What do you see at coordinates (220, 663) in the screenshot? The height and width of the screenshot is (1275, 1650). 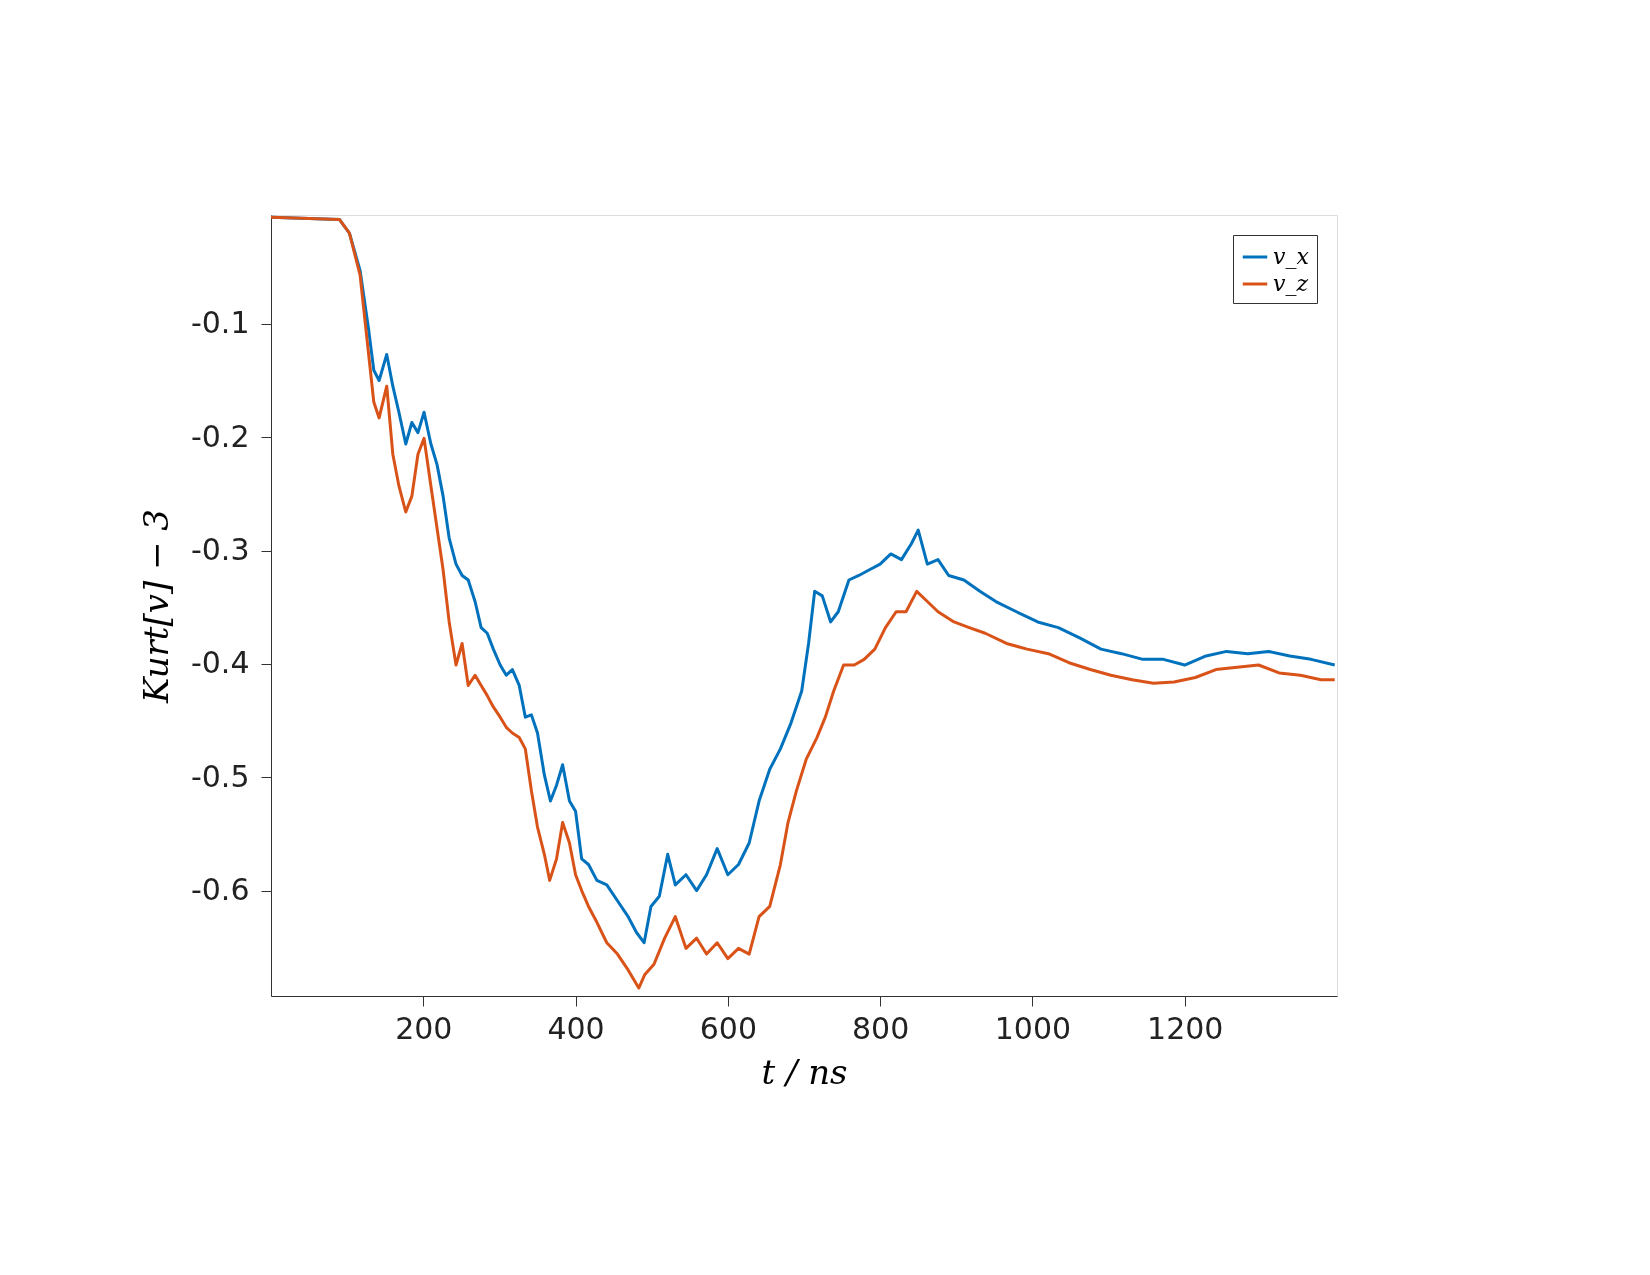 I see `y-tick-label: -0.4` at bounding box center [220, 663].